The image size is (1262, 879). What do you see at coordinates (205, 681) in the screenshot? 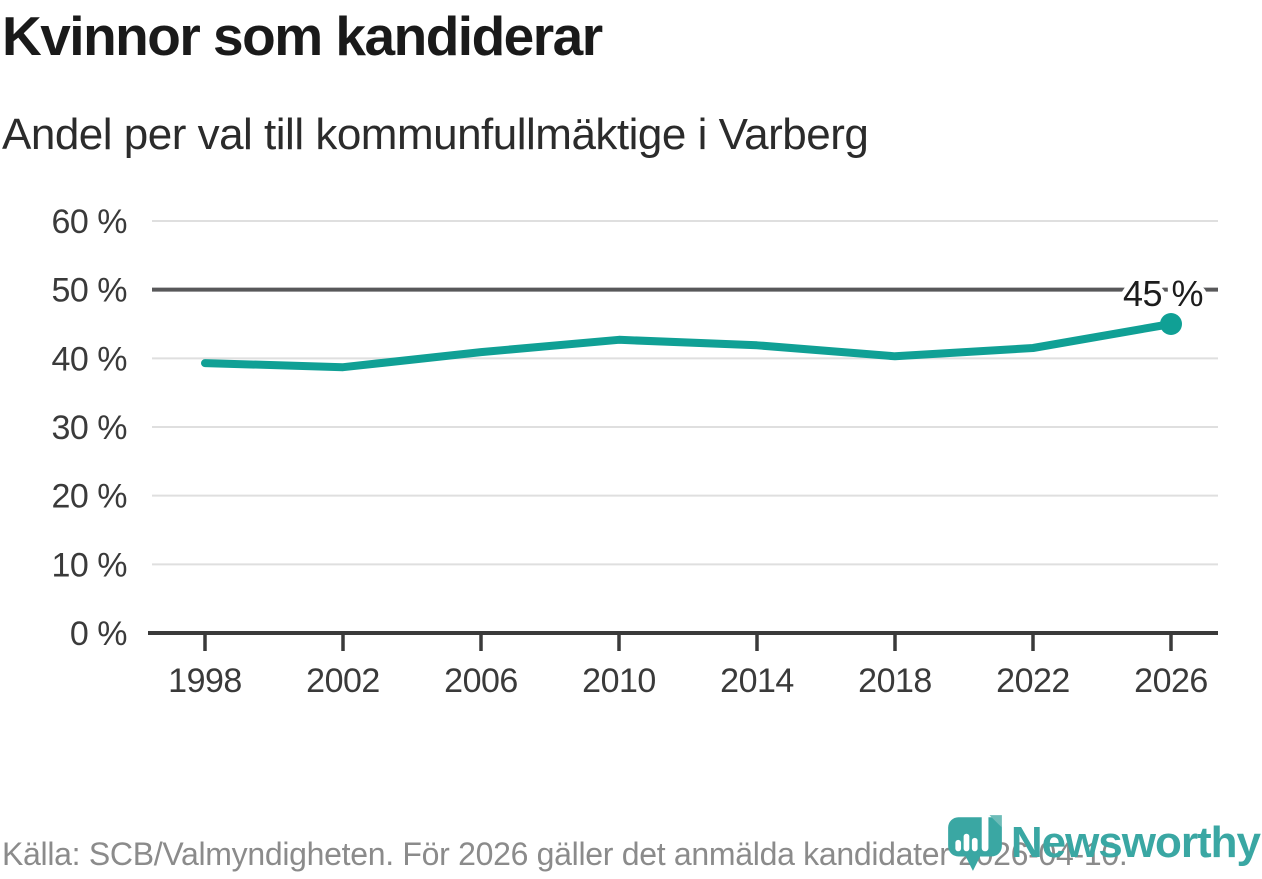
I see `x-axis-label: 1998` at bounding box center [205, 681].